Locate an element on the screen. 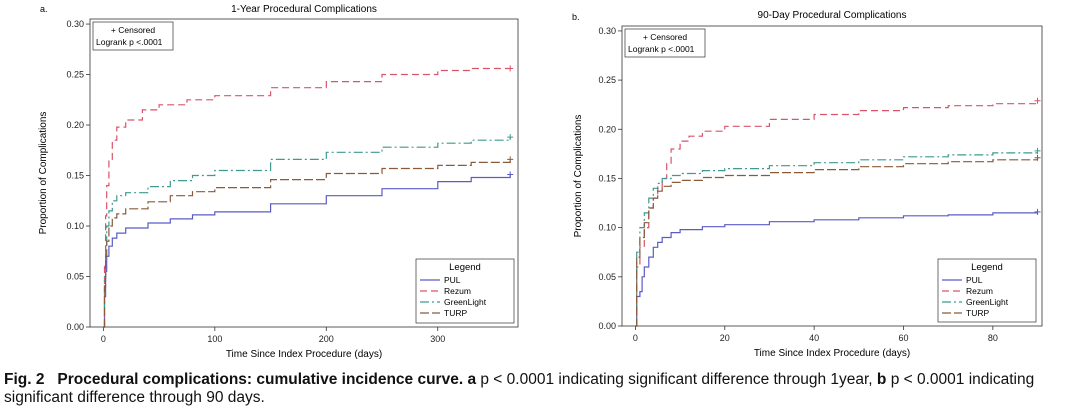 Image resolution: width=1080 pixels, height=413 pixels. caption-fig-label: Fig. 2 is located at coordinates (24, 379).